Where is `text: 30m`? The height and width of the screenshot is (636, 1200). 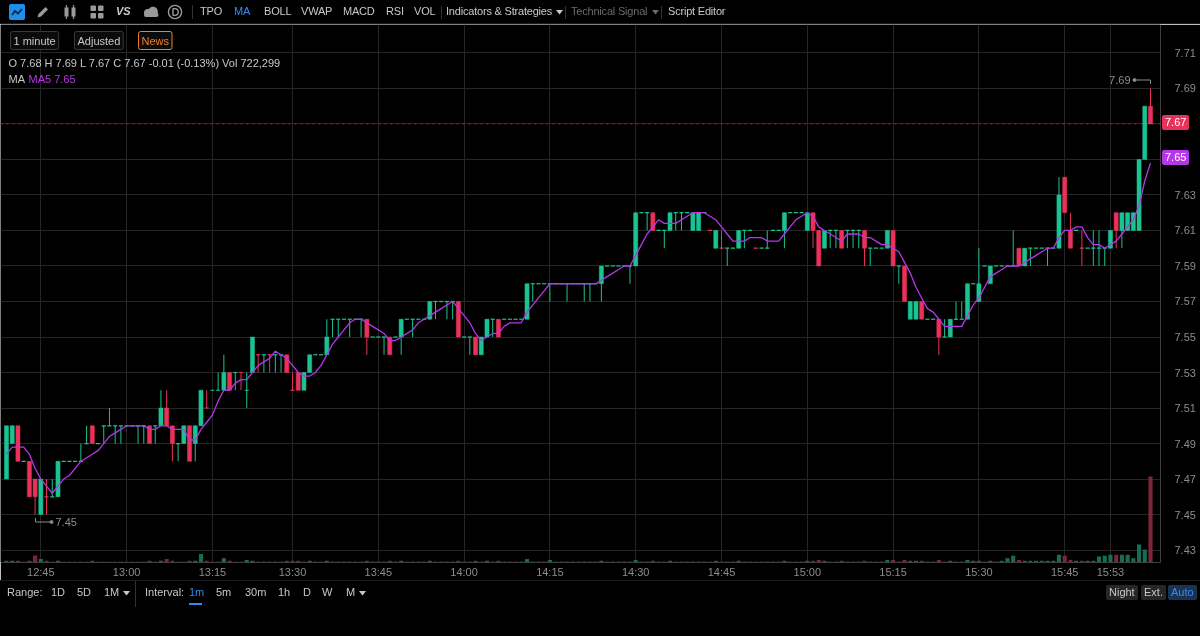 text: 30m is located at coordinates (256, 592).